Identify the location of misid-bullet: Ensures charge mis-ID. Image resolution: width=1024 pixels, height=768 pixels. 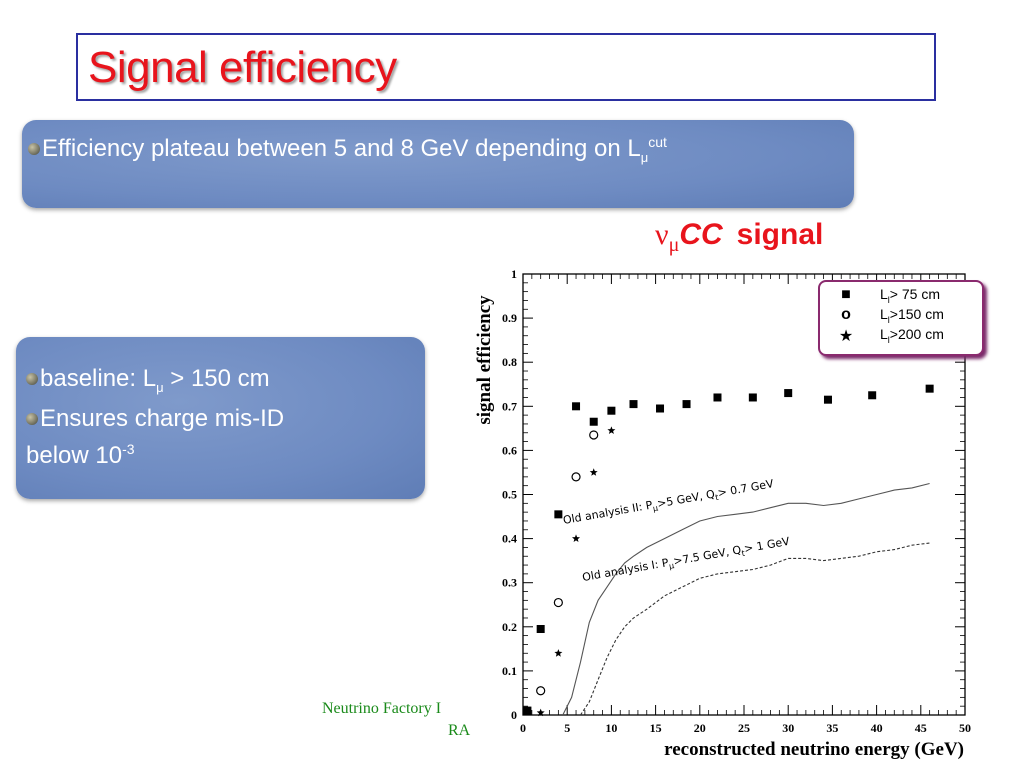
(155, 419).